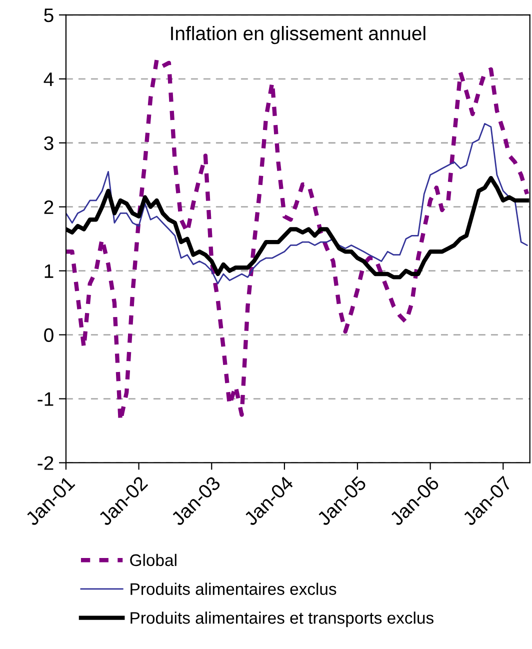 Image resolution: width=532 pixels, height=649 pixels. Describe the element at coordinates (282, 620) in the screenshot. I see `legend-label: Produits alimentaires et transports exclus` at that location.